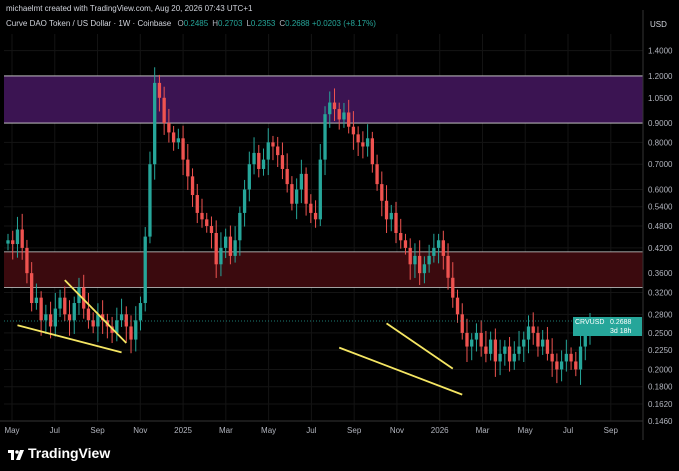 The image size is (679, 471). I want to click on price-tick-label: 1.2000, so click(660, 76).